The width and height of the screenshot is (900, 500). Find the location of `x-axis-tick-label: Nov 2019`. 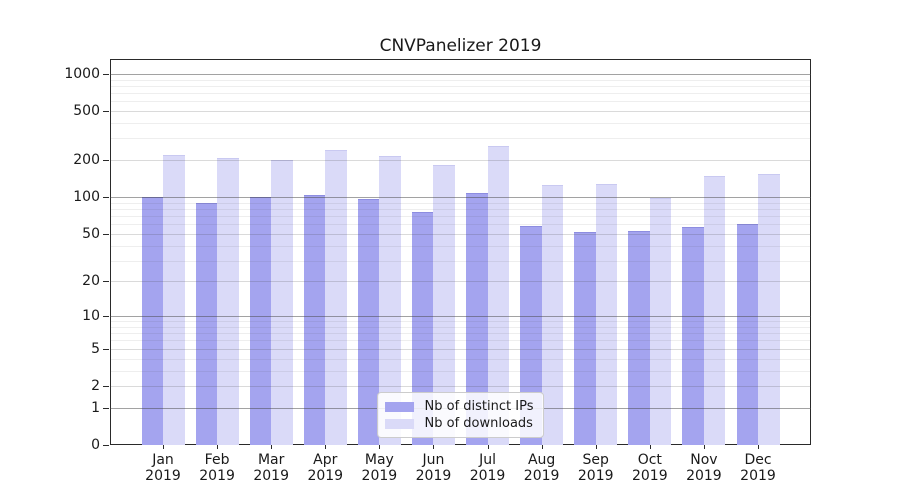

x-axis-tick-label: Nov 2019 is located at coordinates (704, 468).